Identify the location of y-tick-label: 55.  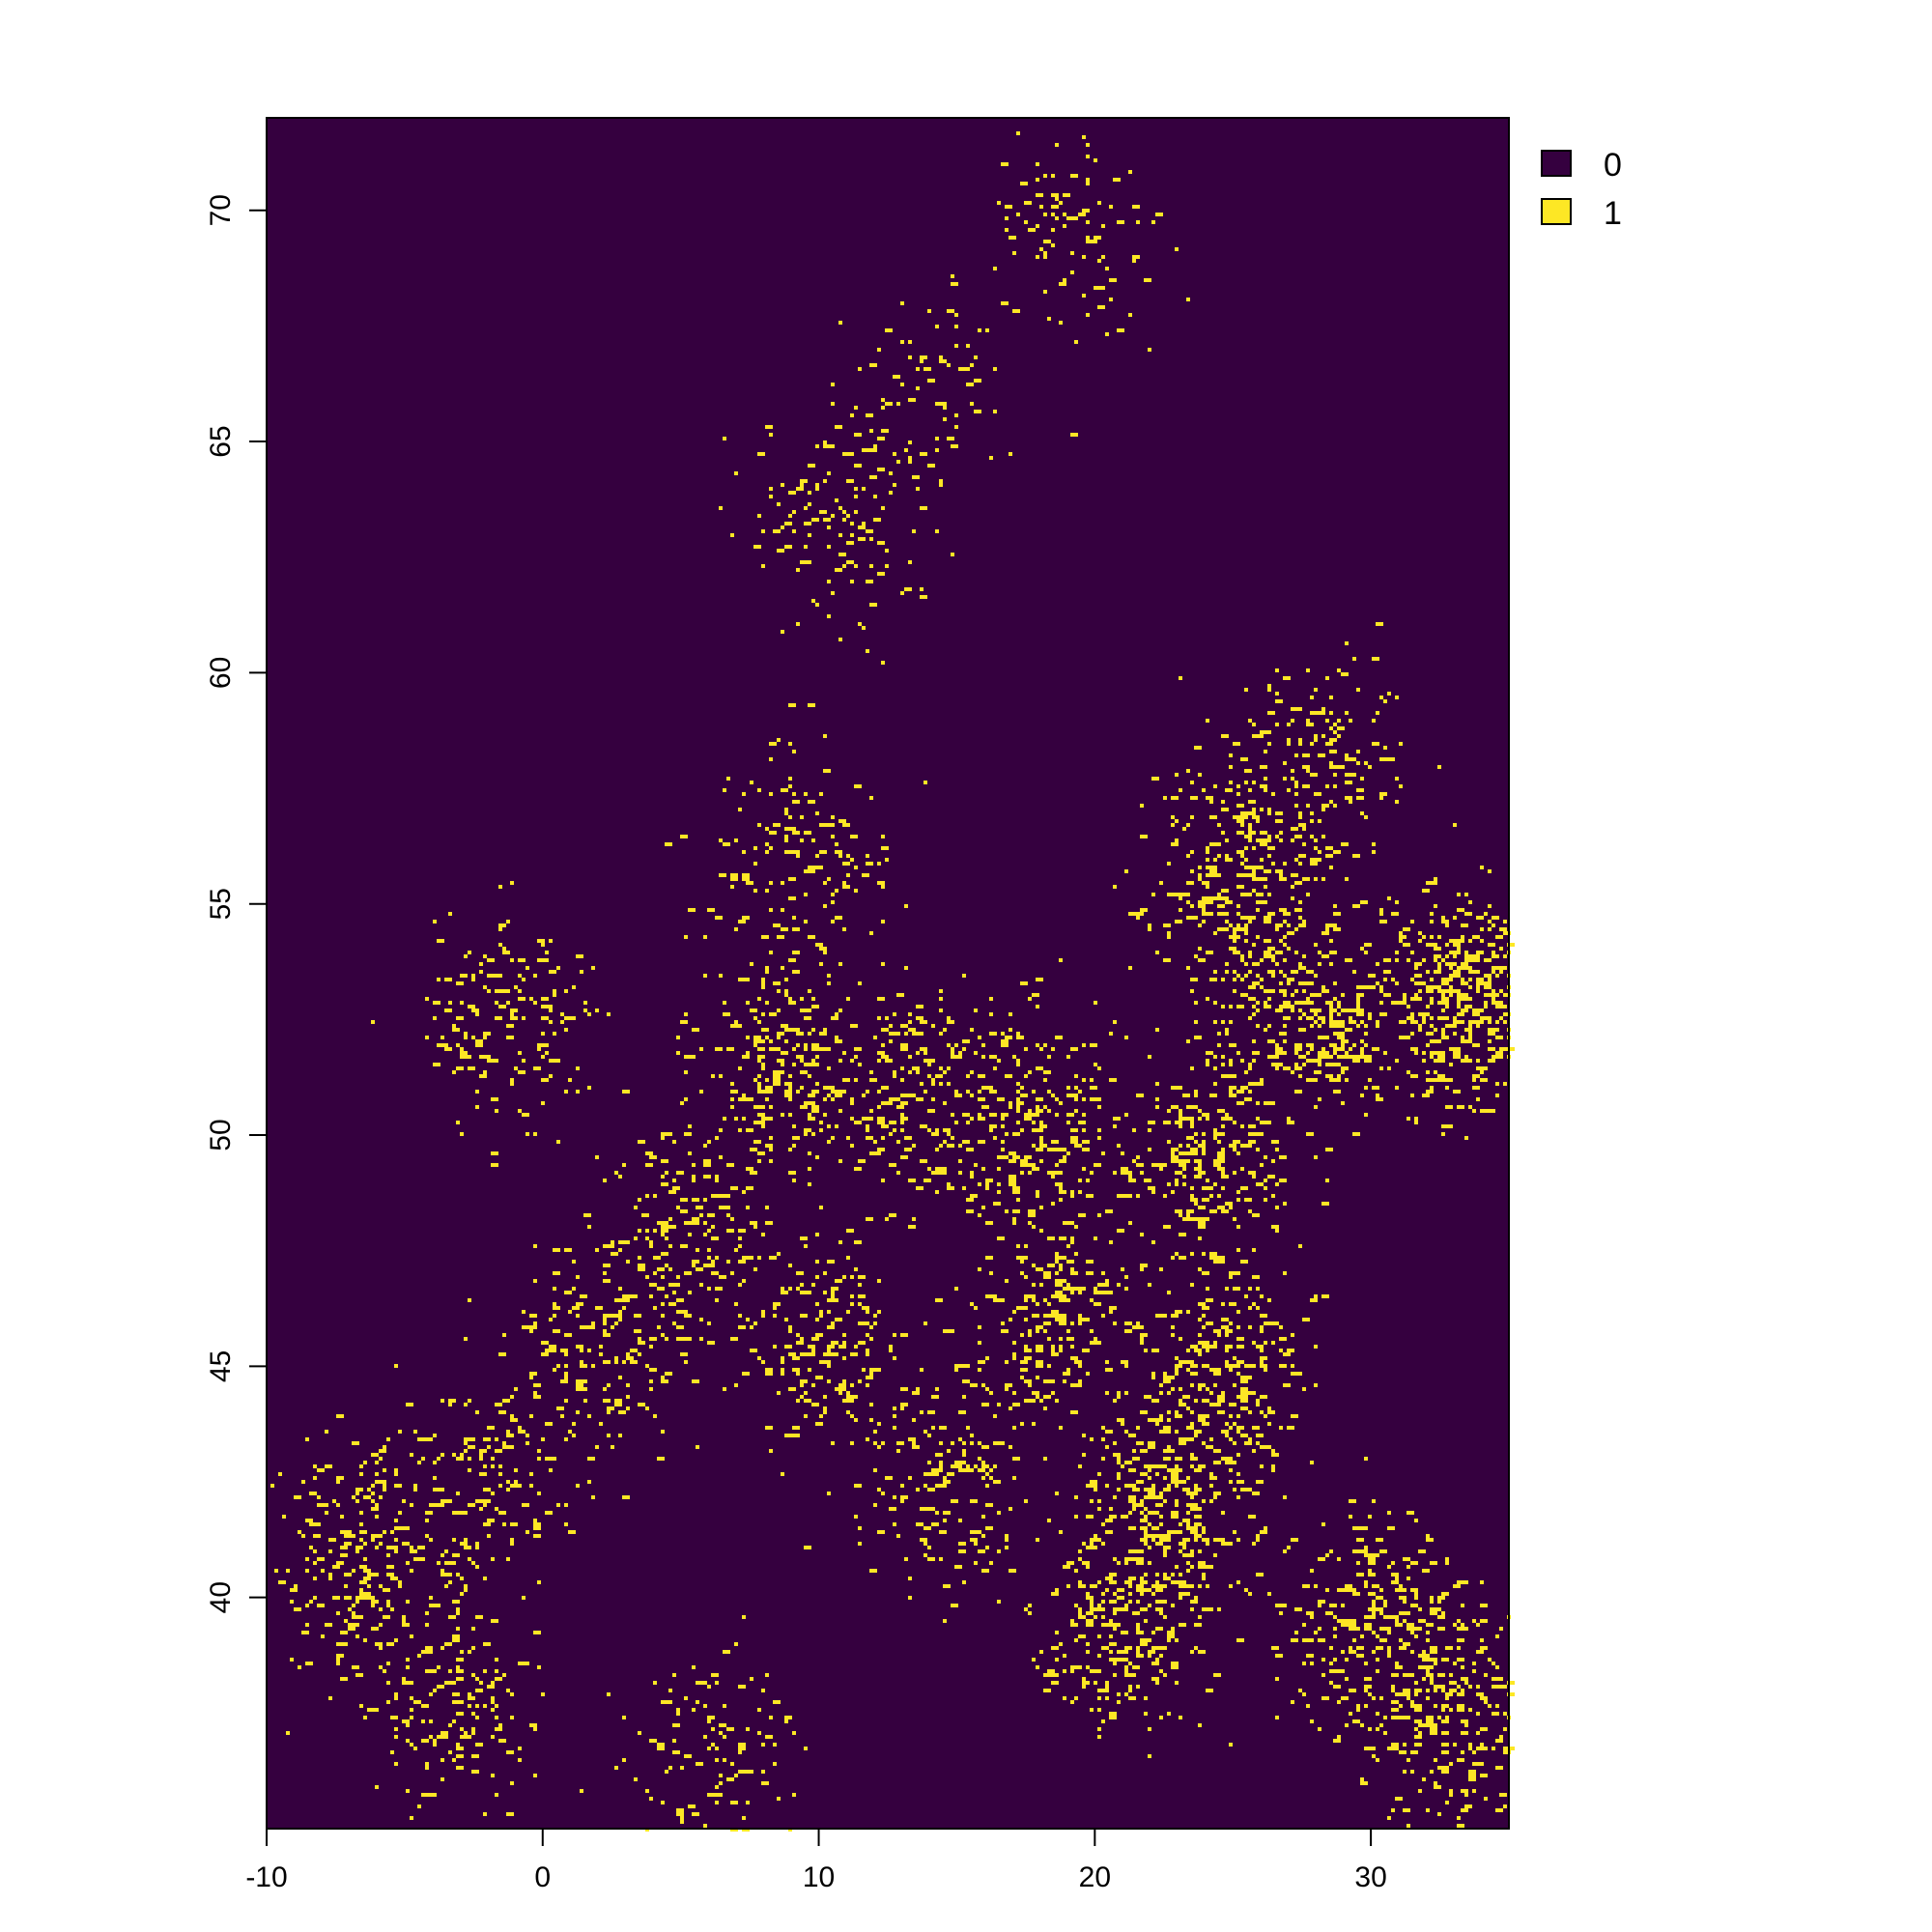
(221, 904).